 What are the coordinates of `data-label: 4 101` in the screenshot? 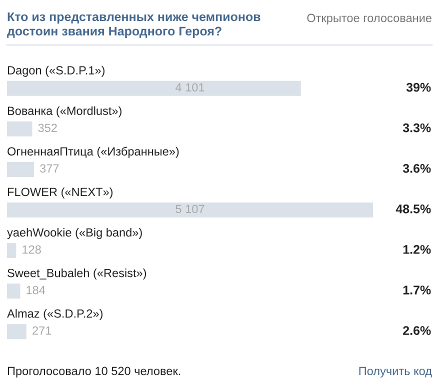 It's located at (190, 87).